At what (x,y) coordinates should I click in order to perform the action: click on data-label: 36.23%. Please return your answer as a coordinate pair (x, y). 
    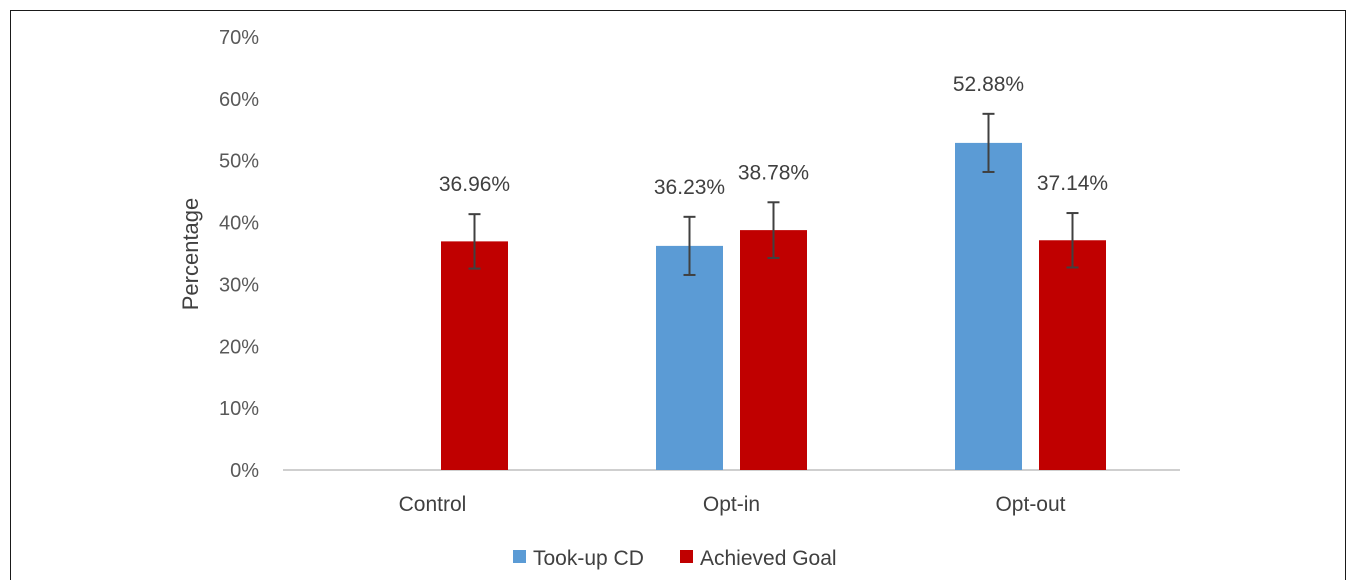
    Looking at the image, I should click on (689, 187).